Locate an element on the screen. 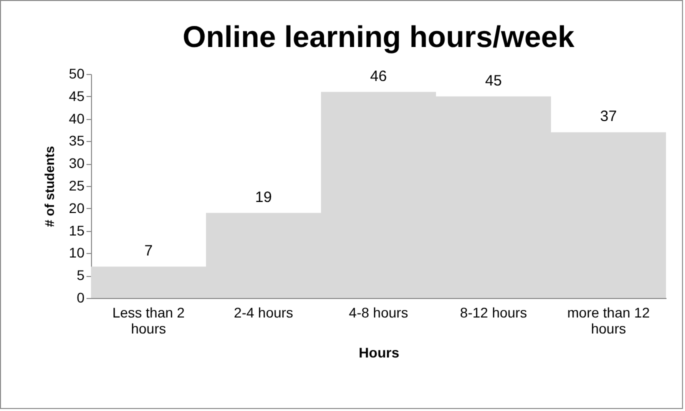  data-label: 7 is located at coordinates (148, 251).